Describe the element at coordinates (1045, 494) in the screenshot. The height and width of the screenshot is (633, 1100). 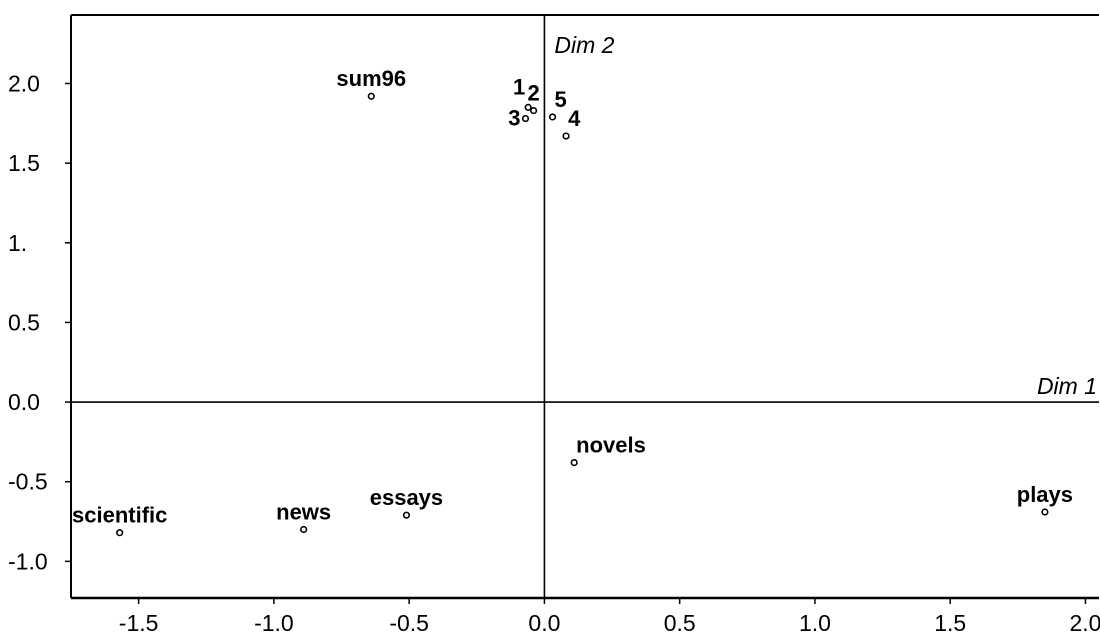
I see `data-point-label: plays` at that location.